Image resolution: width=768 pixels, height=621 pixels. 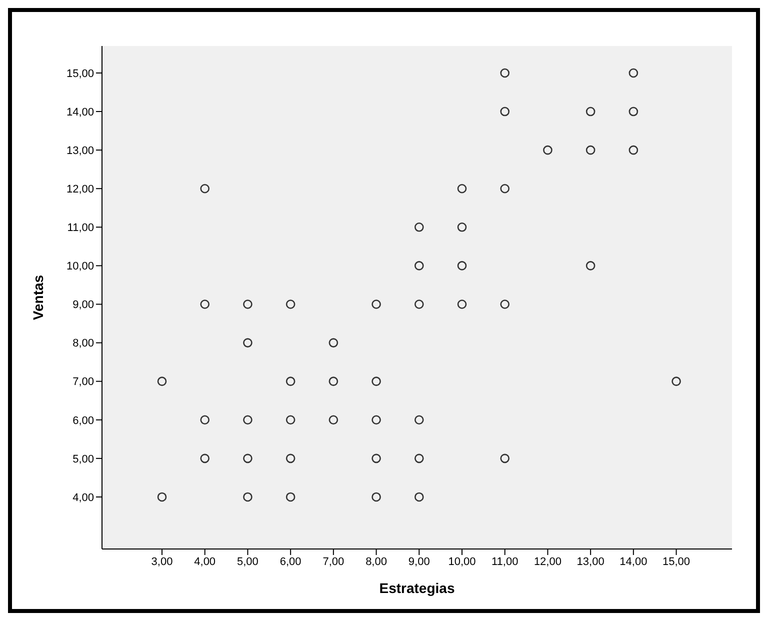 I want to click on y-axis-title: Ventas, so click(x=38, y=297).